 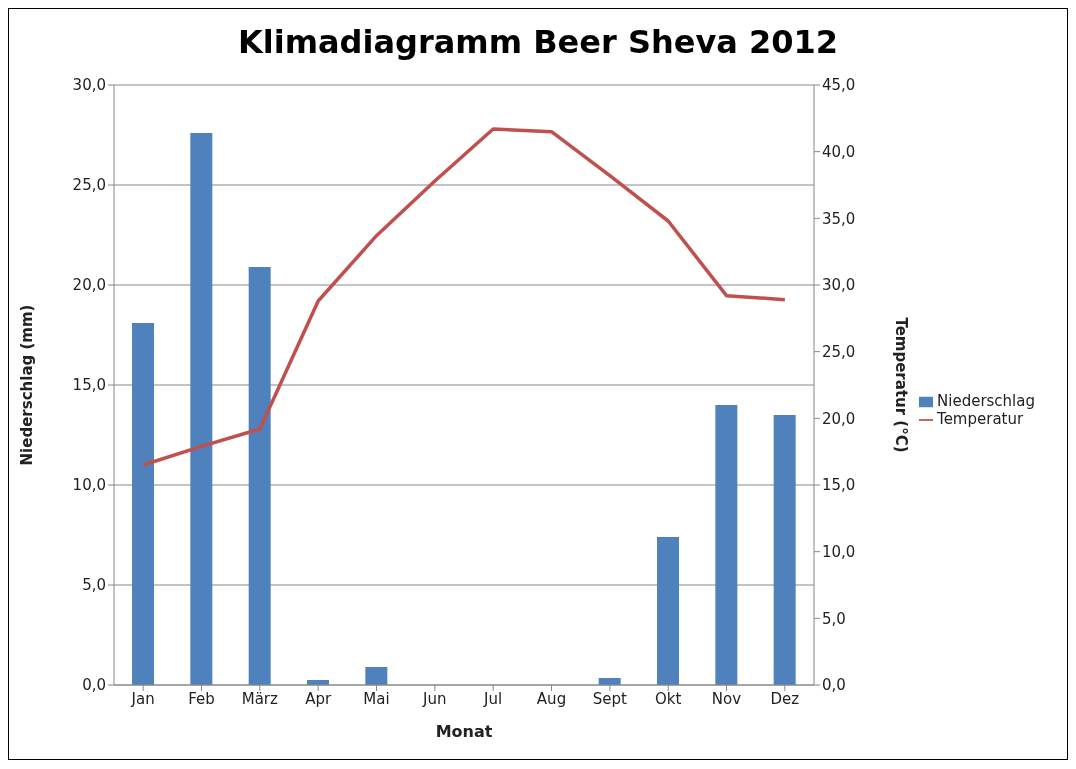 What do you see at coordinates (834, 618) in the screenshot?
I see `y2-tick-label: 5,0` at bounding box center [834, 618].